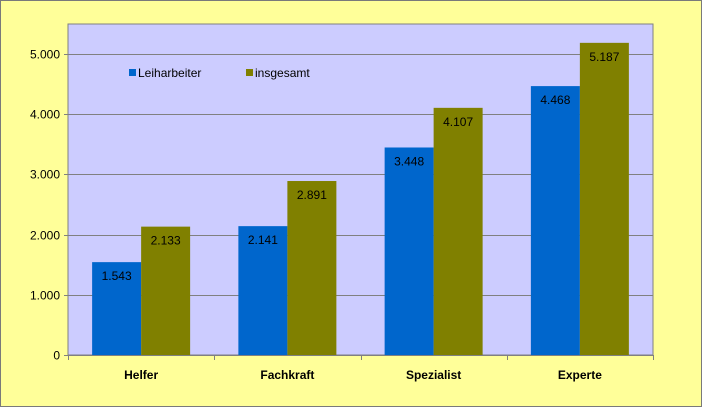 This screenshot has height=407, width=702. Describe the element at coordinates (49, 205) in the screenshot. I see `y-axis: 0 1.000 2.000 3.000 4.000 5.000` at that location.